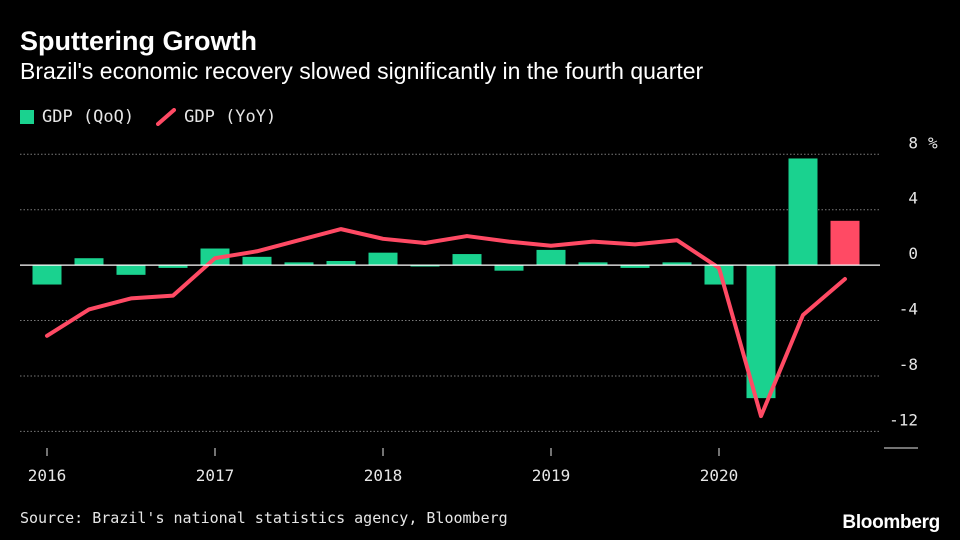  What do you see at coordinates (131, 270) in the screenshot?
I see `bar-Q3-2016` at bounding box center [131, 270].